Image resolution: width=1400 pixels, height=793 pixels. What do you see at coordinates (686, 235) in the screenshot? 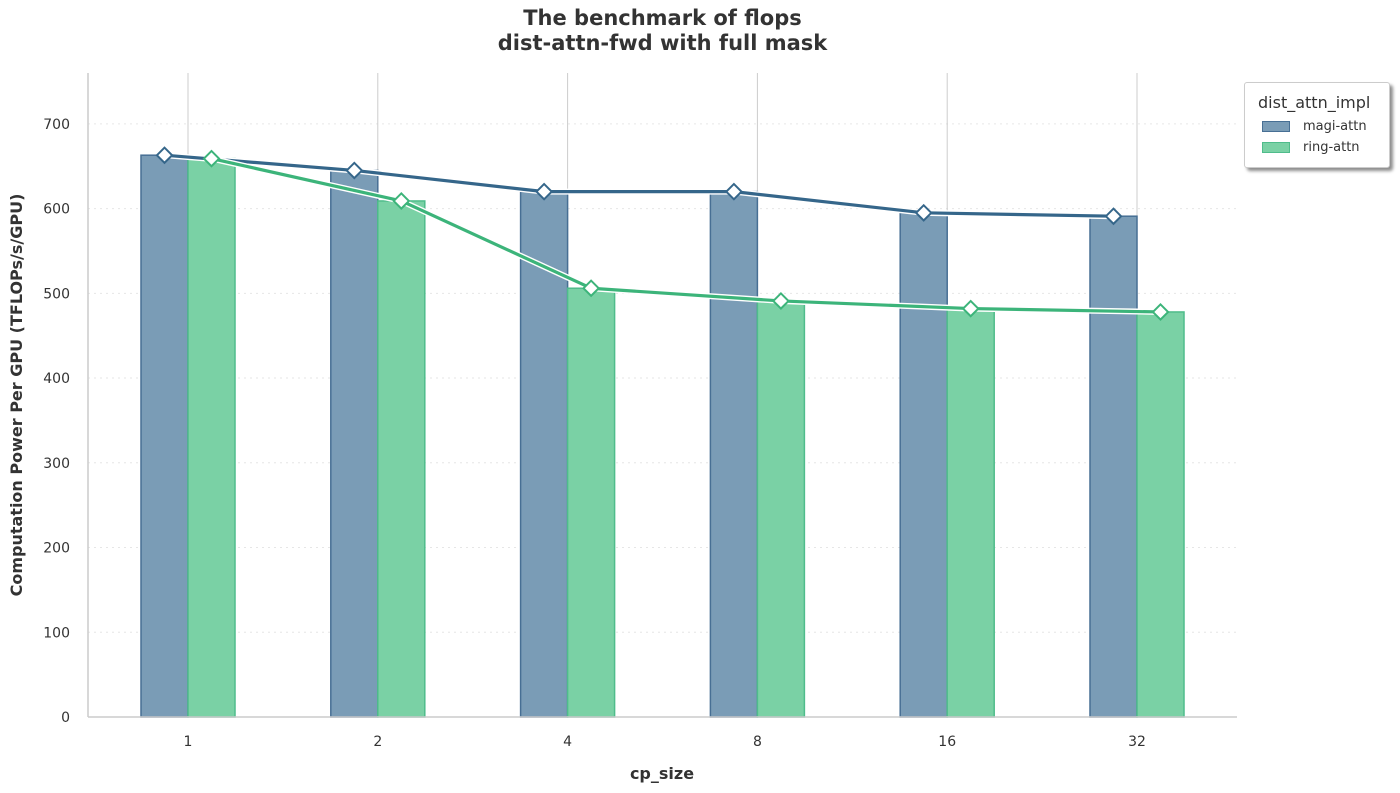
I see `series-line-ring-attn` at bounding box center [686, 235].